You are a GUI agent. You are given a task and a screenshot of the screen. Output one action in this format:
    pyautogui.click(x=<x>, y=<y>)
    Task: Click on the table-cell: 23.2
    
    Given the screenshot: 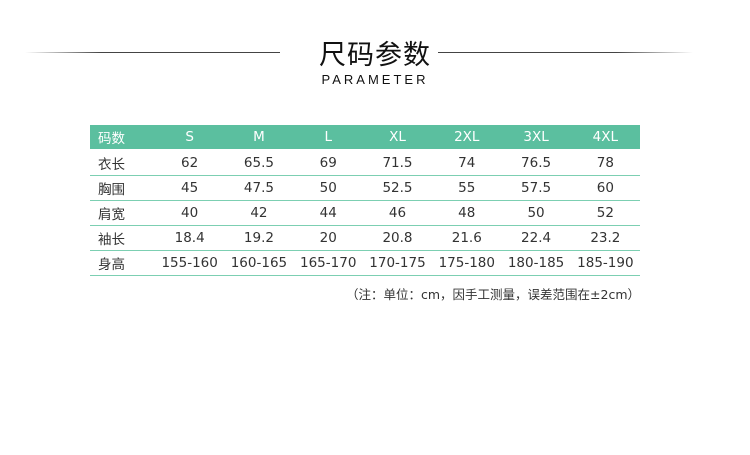 What is the action you would take?
    pyautogui.click(x=605, y=238)
    